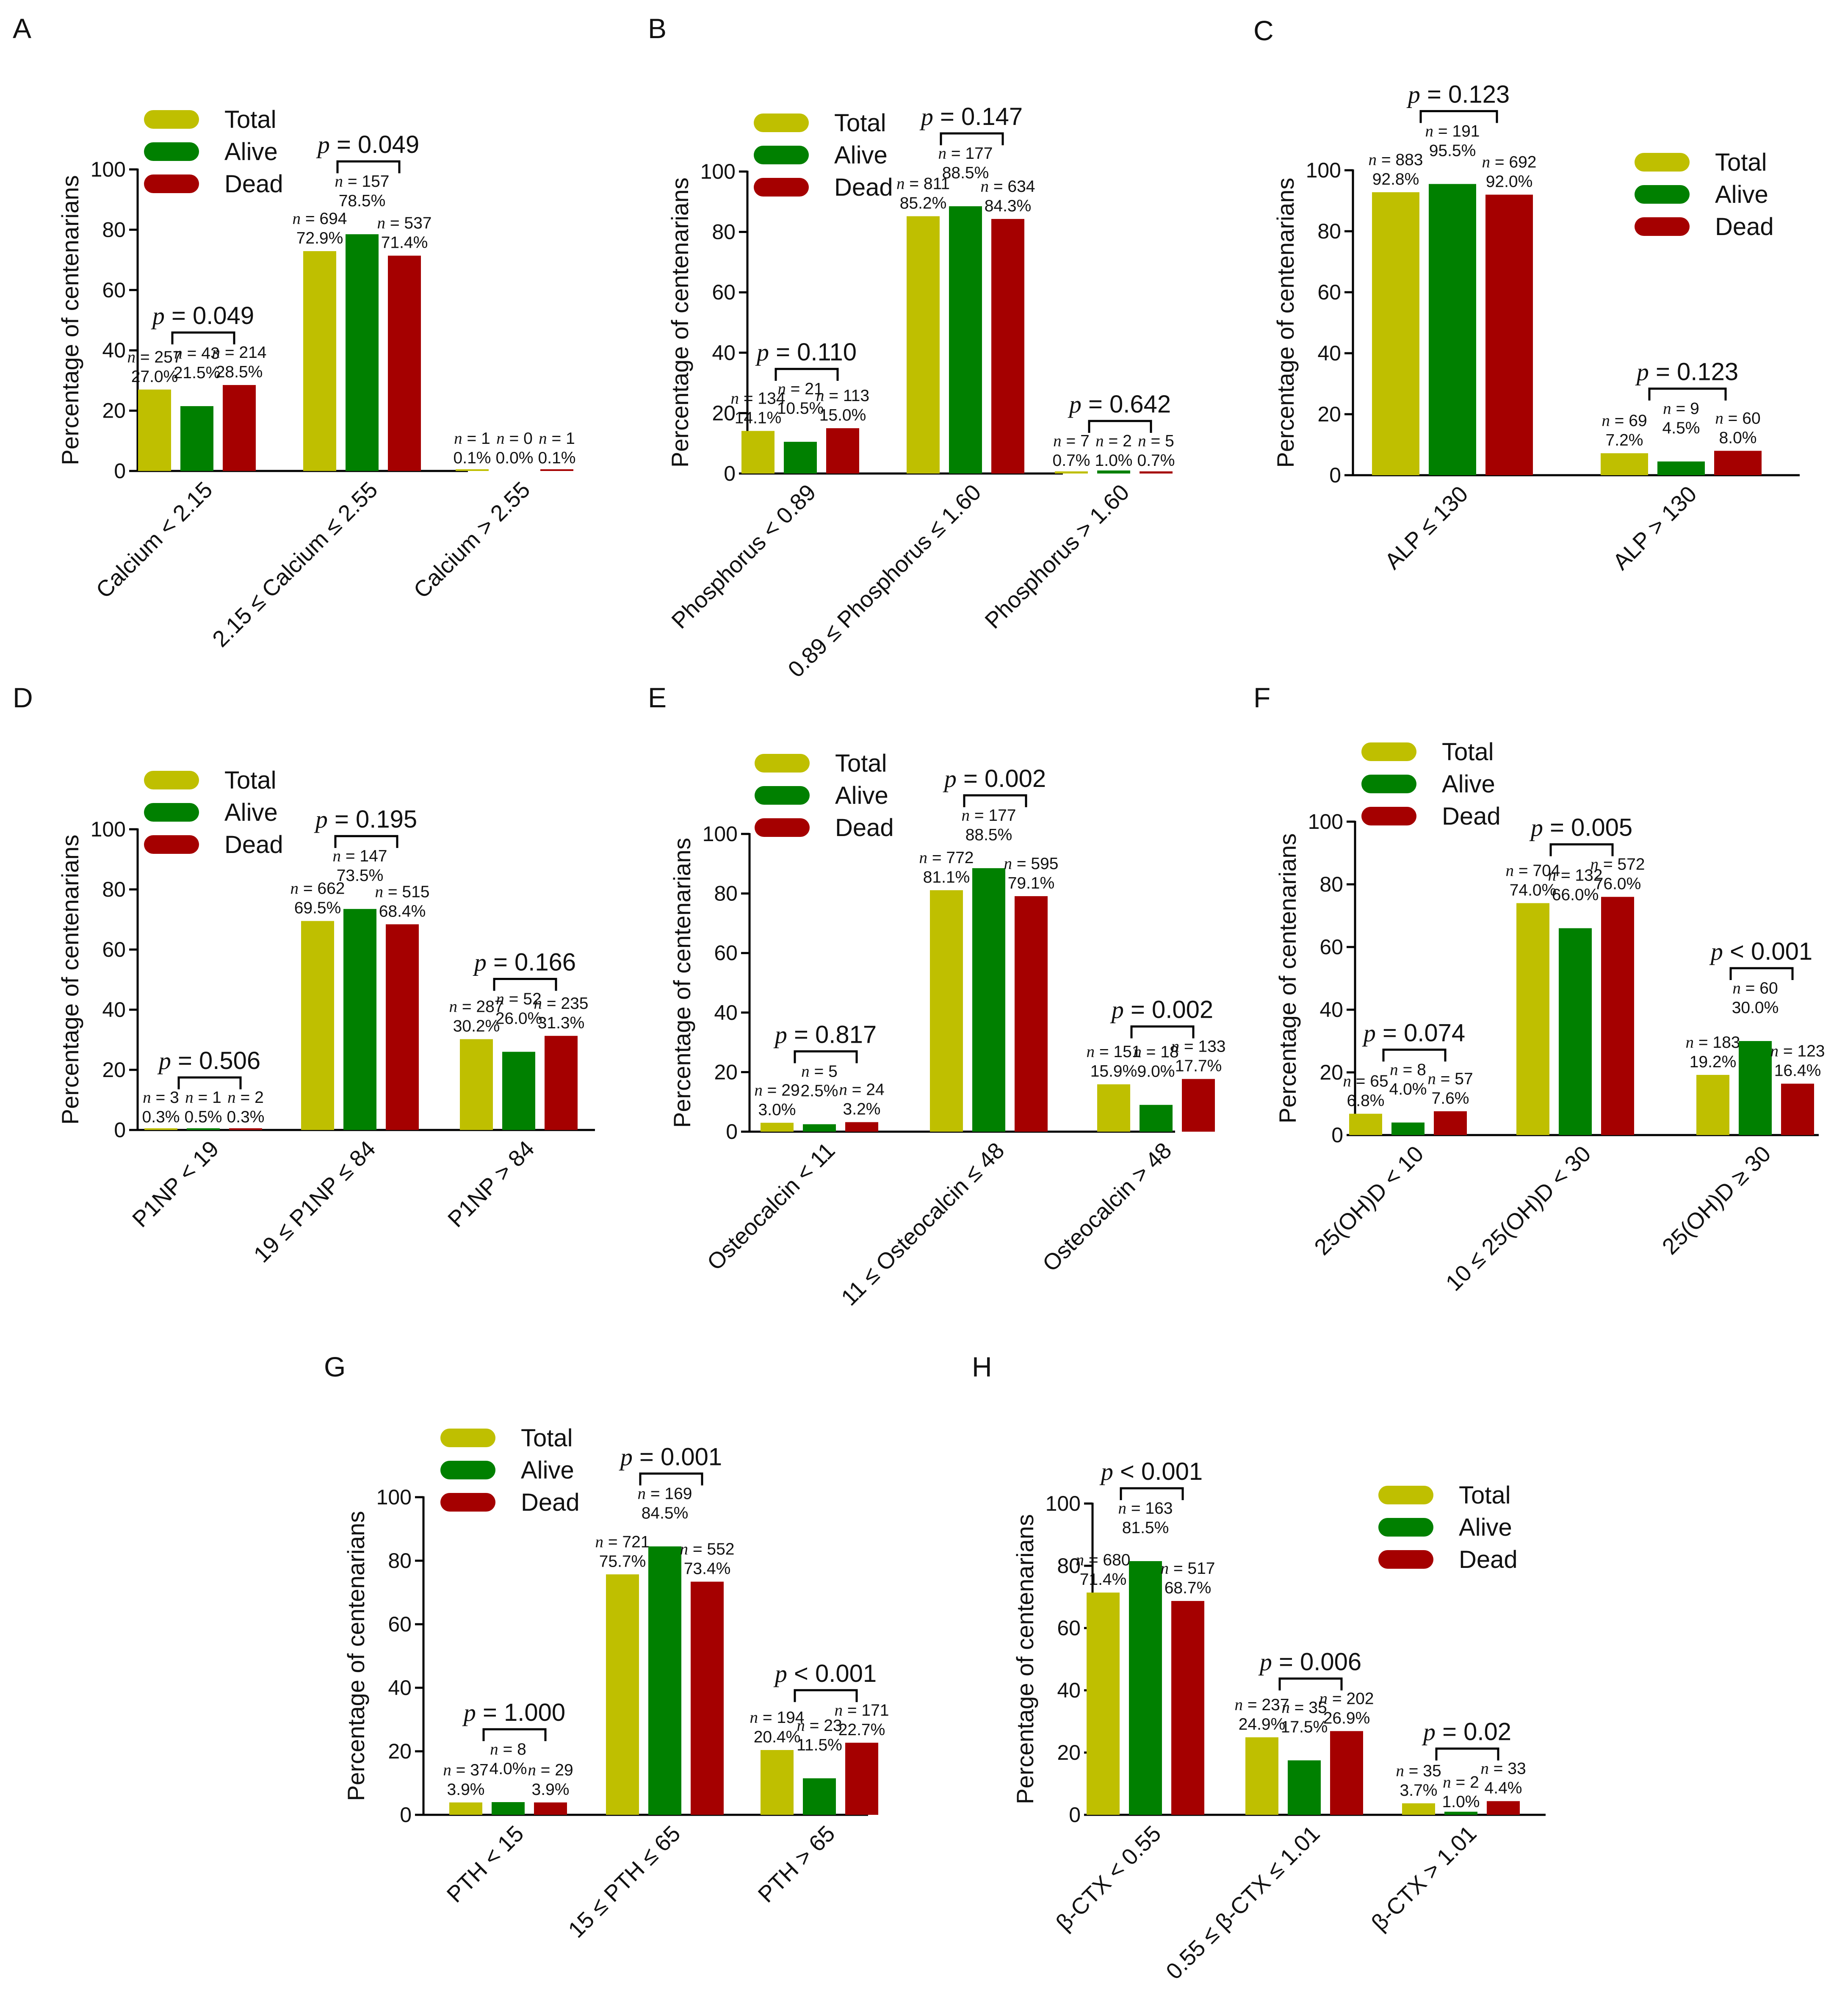 Image resolution: width=1845 pixels, height=2016 pixels. I want to click on x-category-label: 0.89 ≤ Phosphorus ≤ 1.60, so click(884, 580).